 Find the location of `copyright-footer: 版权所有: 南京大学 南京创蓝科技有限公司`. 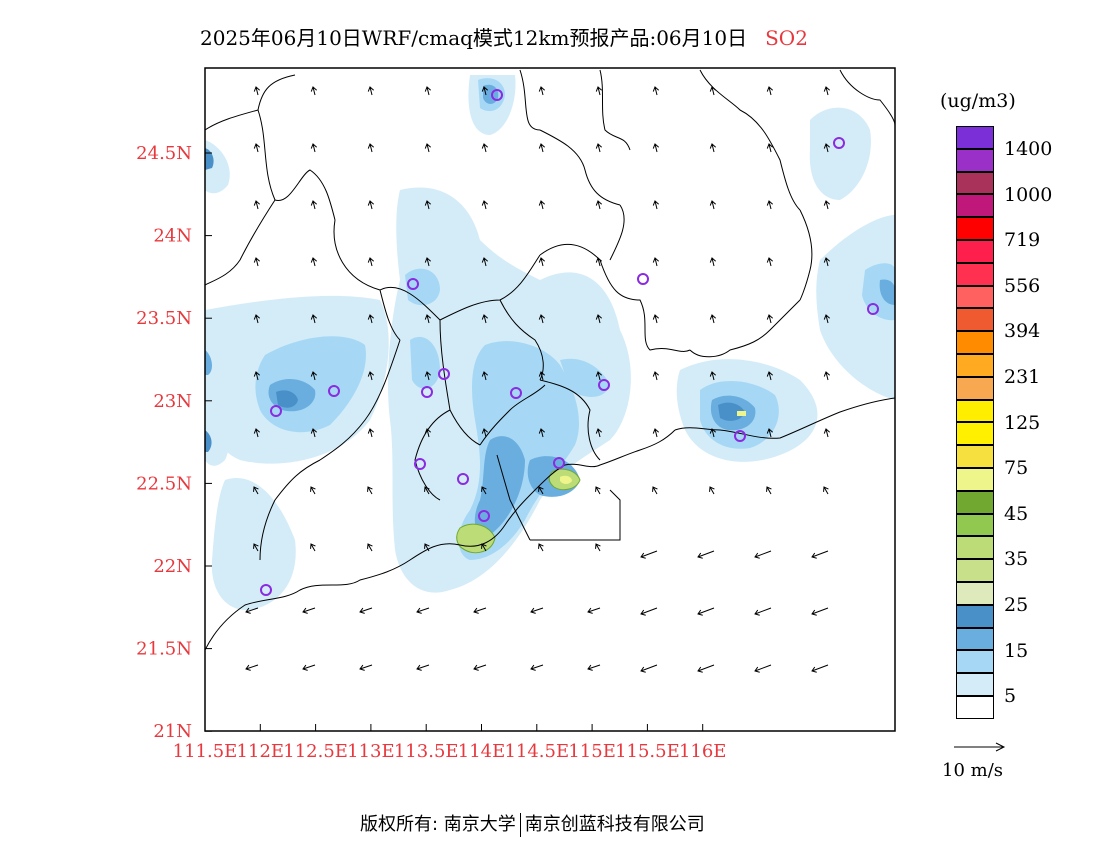

copyright-footer: 版权所有: 南京大学 南京创蓝科技有限公司 is located at coordinates (532, 823).